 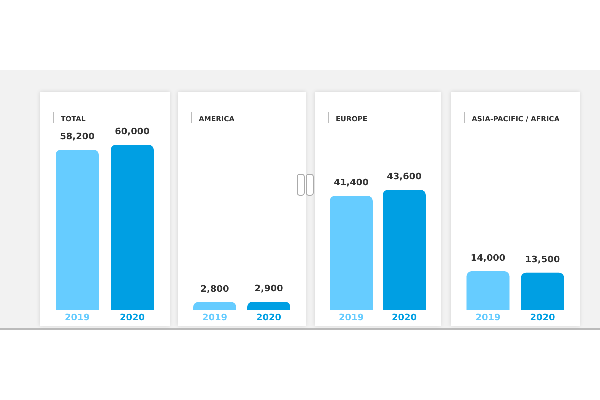 I want to click on data-label: 43,600, so click(x=404, y=177).